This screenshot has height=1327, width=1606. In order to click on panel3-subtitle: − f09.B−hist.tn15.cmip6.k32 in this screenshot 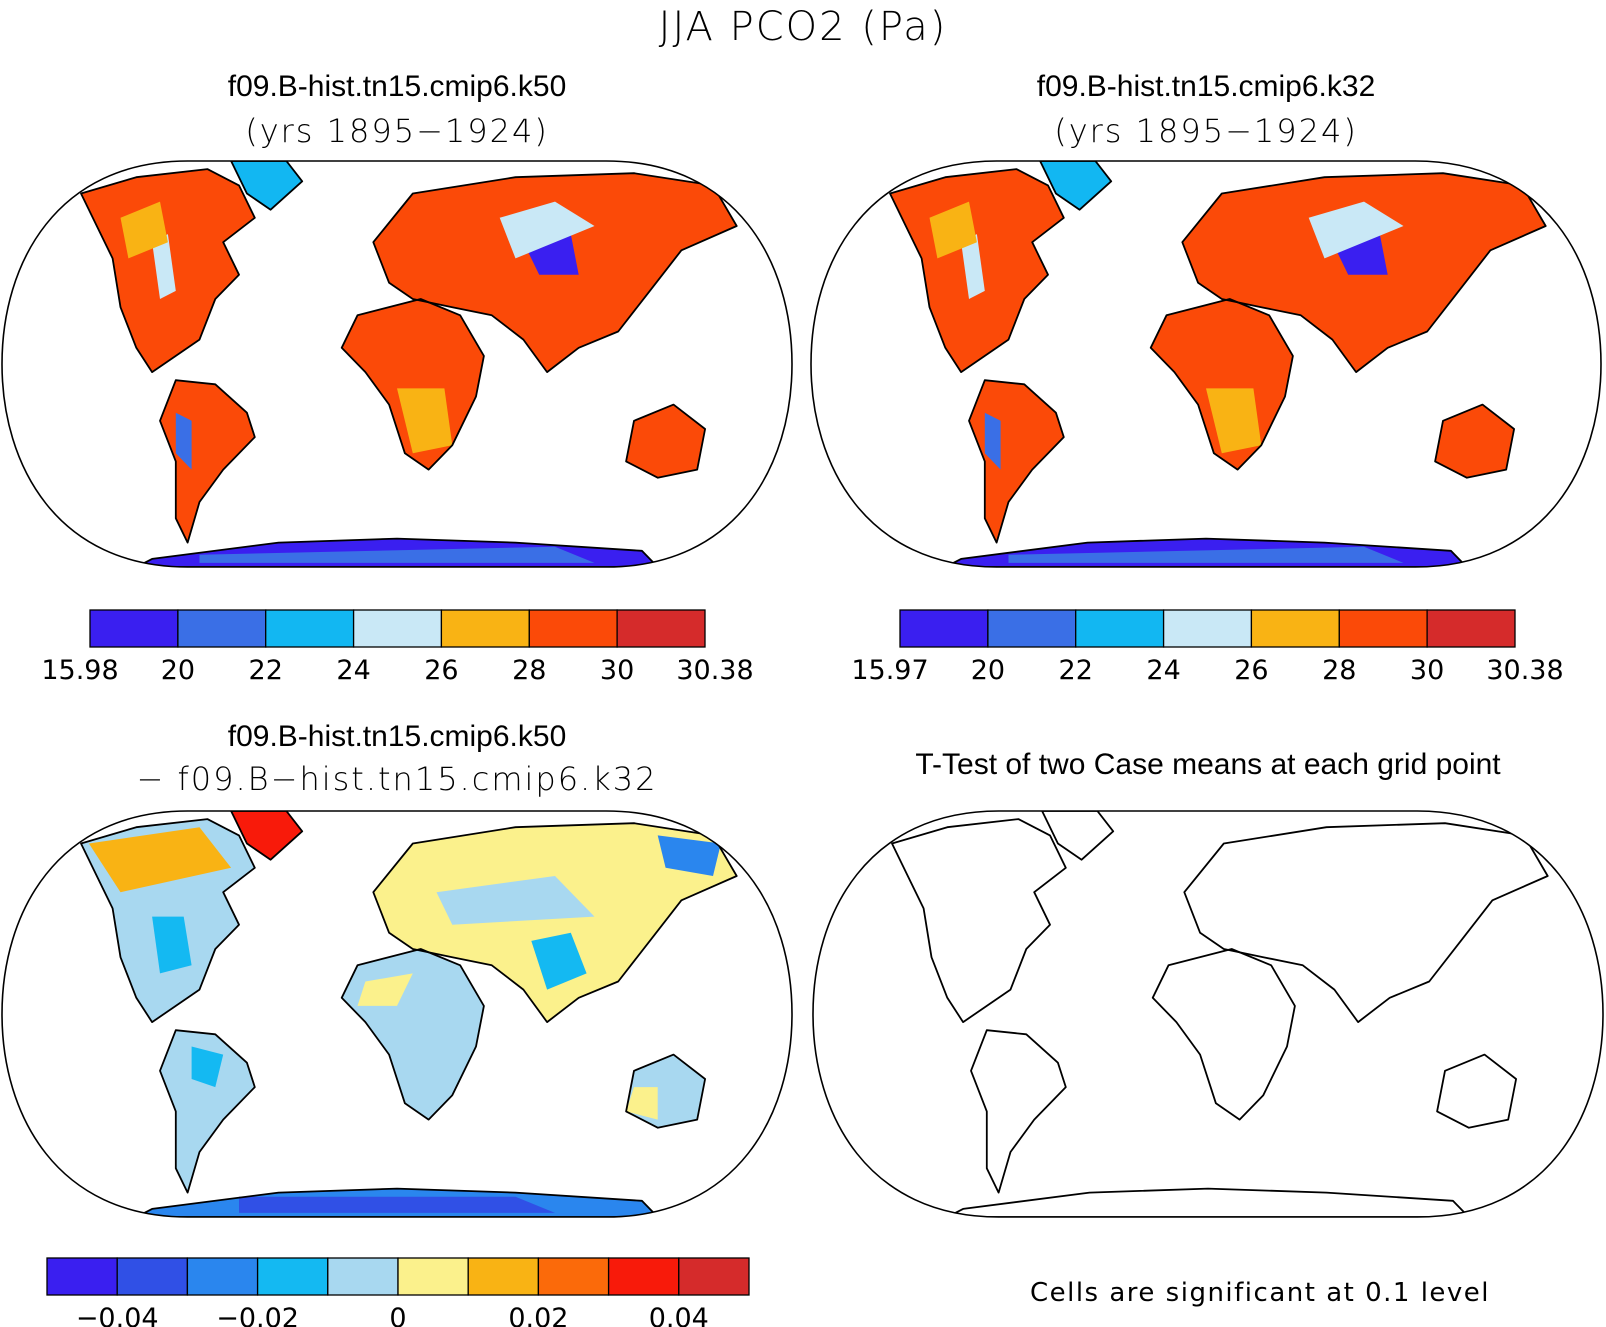, I will do `click(397, 779)`.